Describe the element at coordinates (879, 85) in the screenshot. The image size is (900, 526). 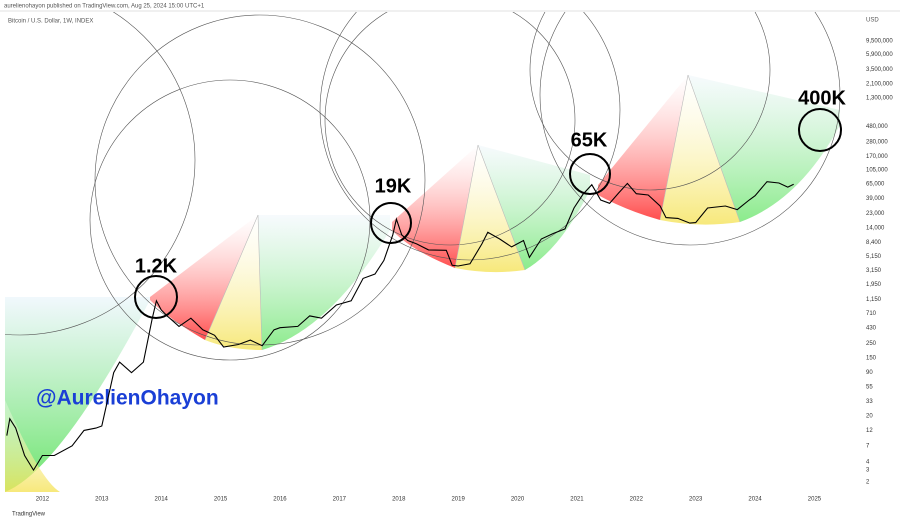
I see `y-tick-label: 2,100,000` at that location.